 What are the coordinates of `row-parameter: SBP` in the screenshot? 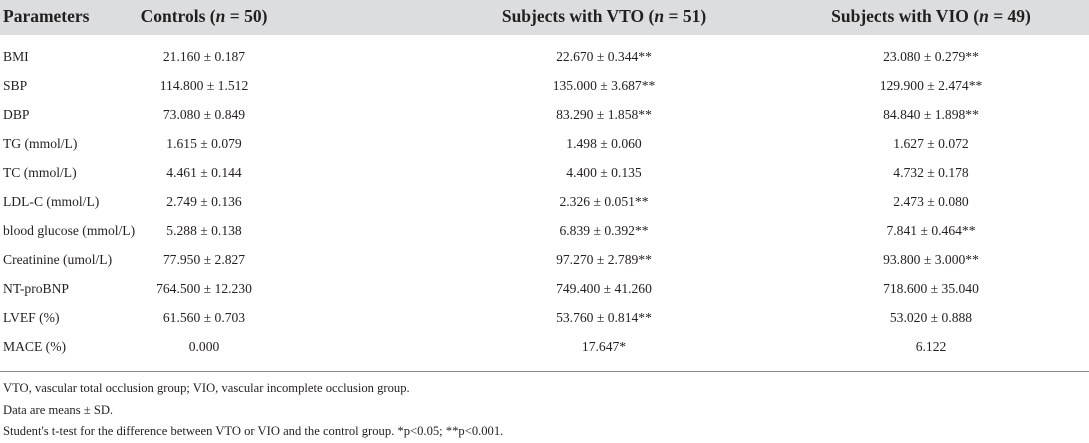 It's located at (15, 85).